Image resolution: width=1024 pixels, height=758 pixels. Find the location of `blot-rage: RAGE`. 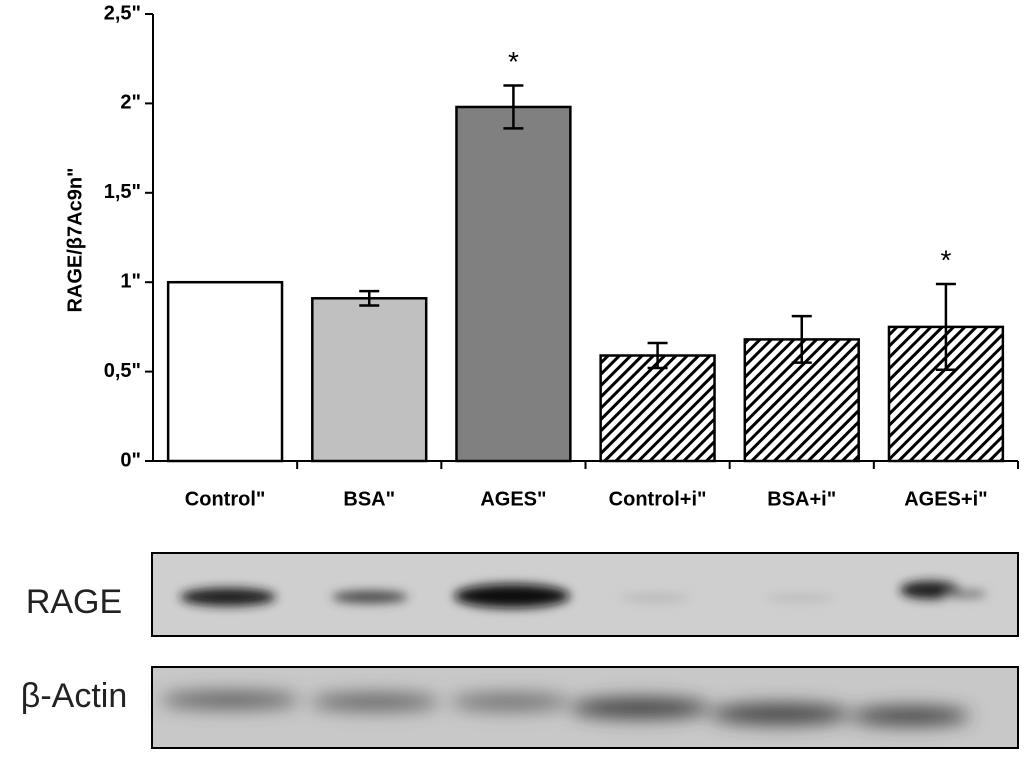

blot-rage: RAGE is located at coordinates (522, 594).